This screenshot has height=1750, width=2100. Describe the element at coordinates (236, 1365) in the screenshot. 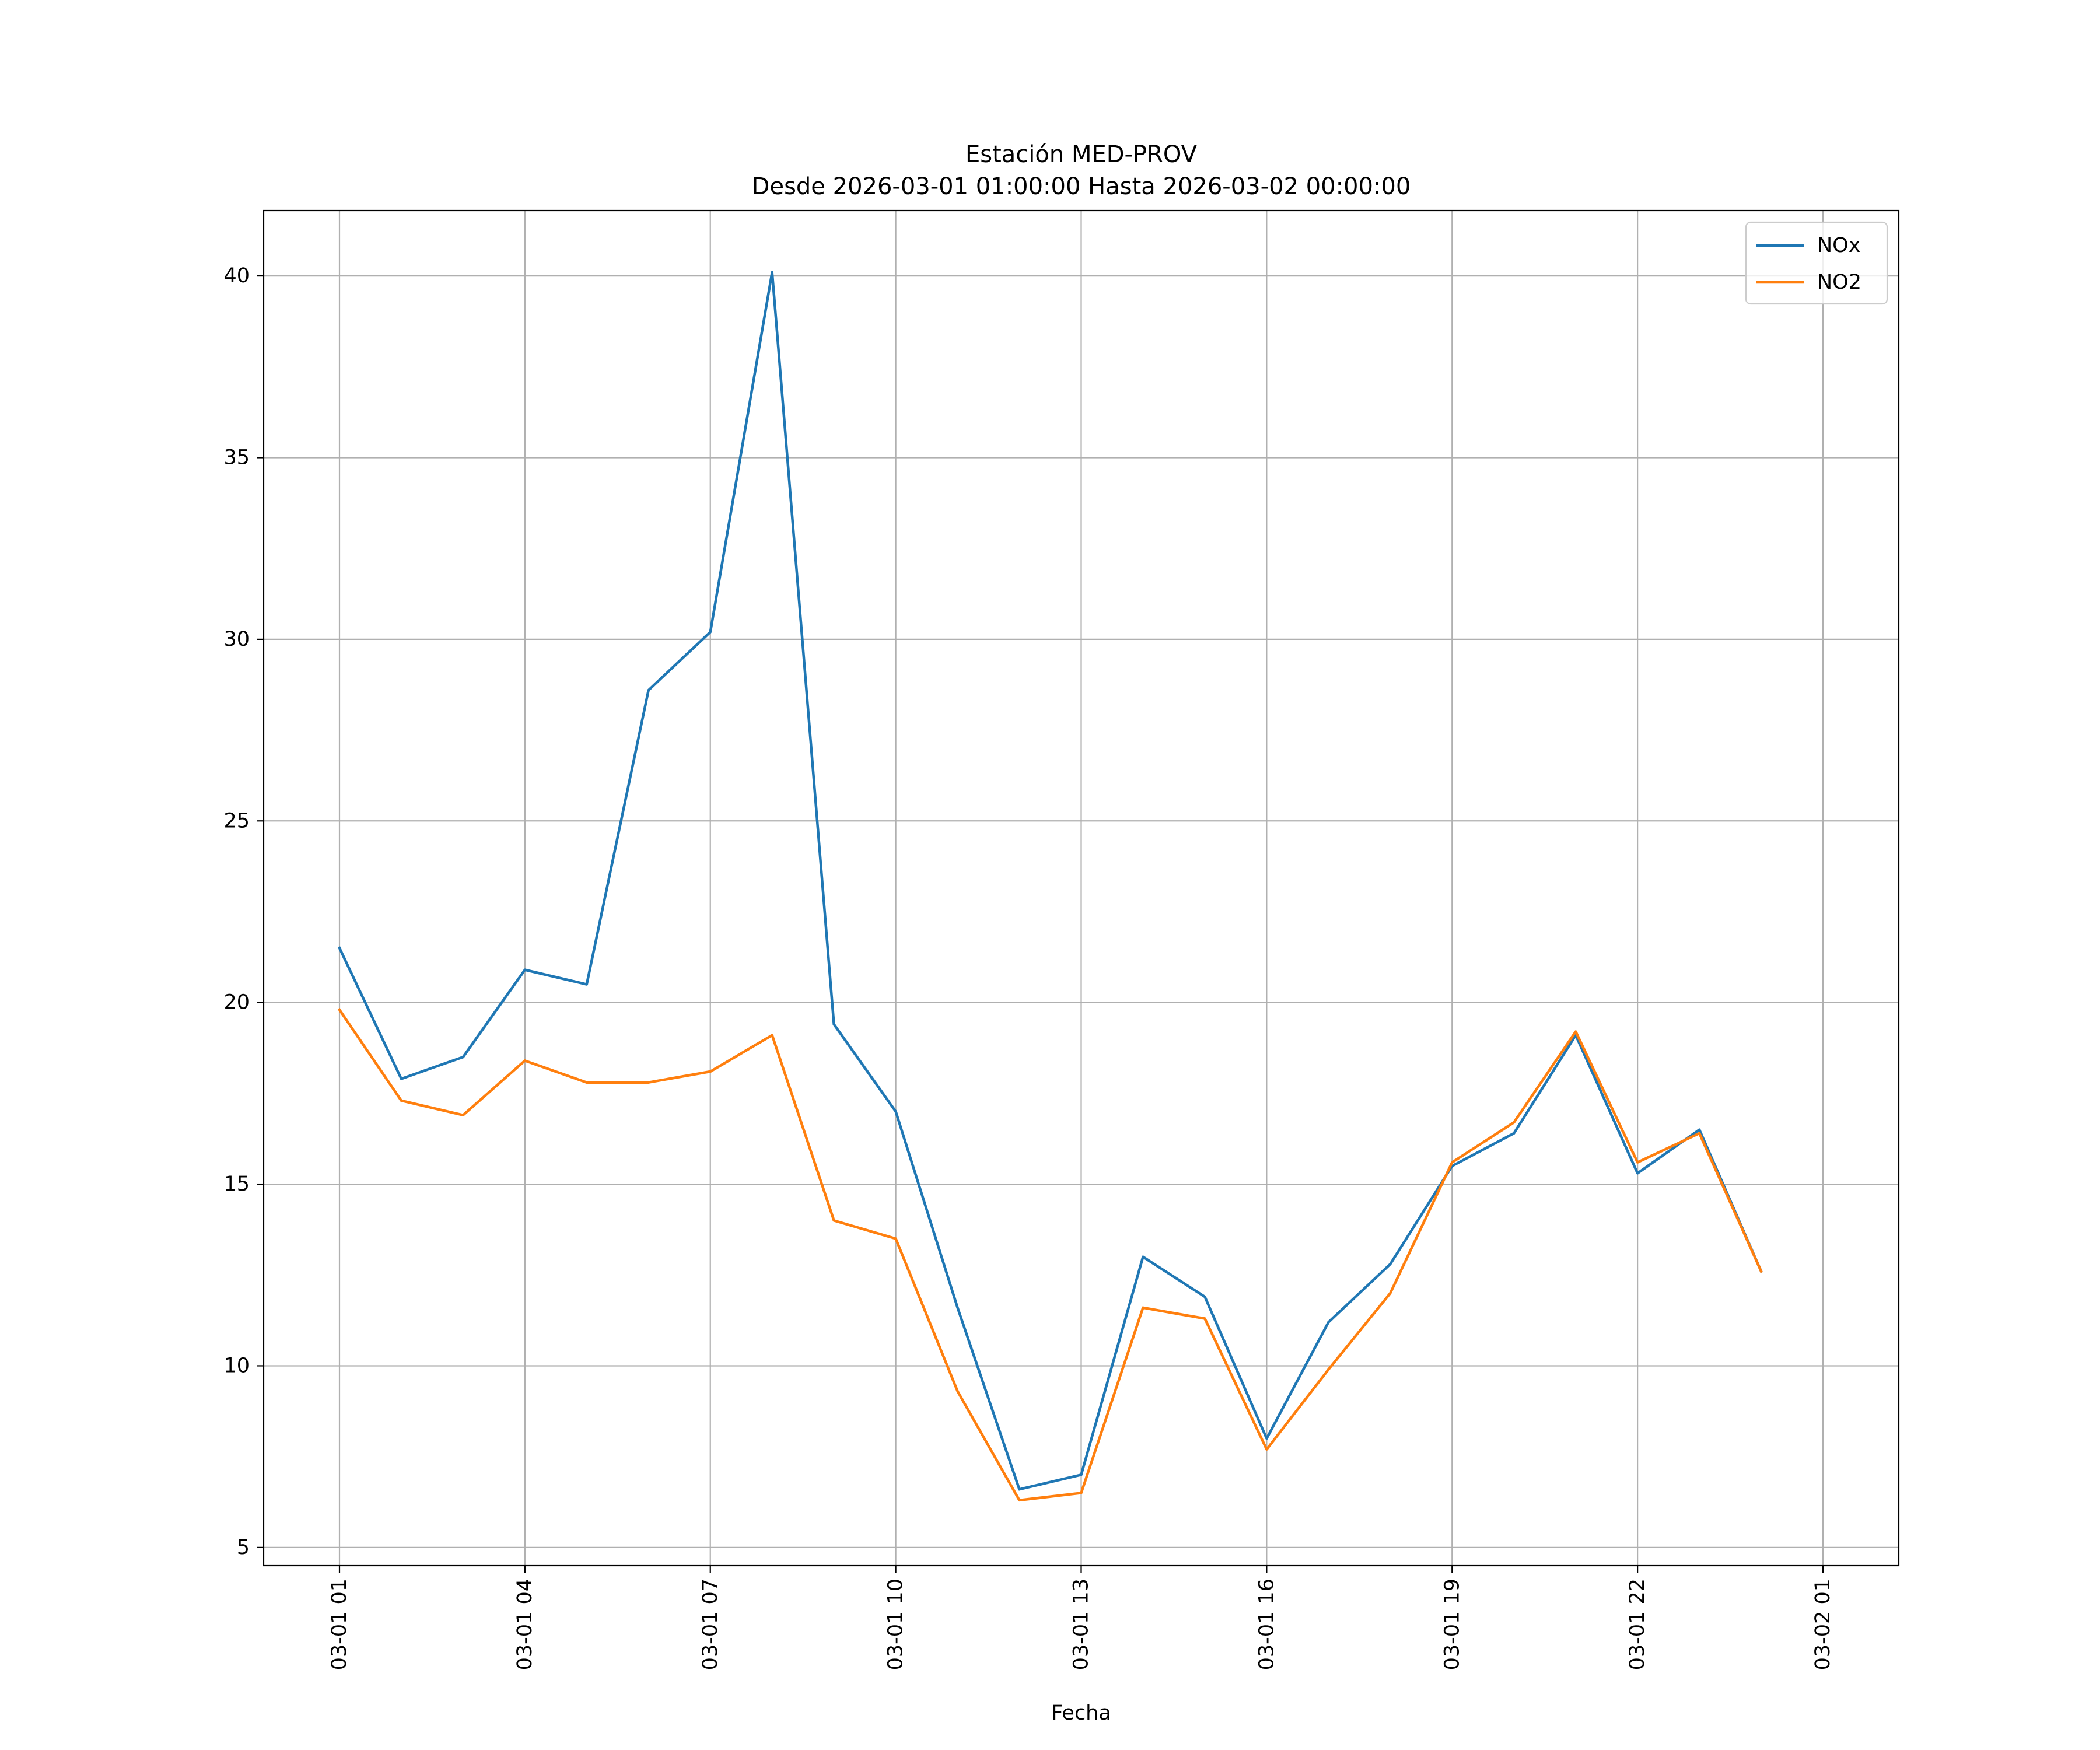

I see `y-tick-label: 10` at that location.